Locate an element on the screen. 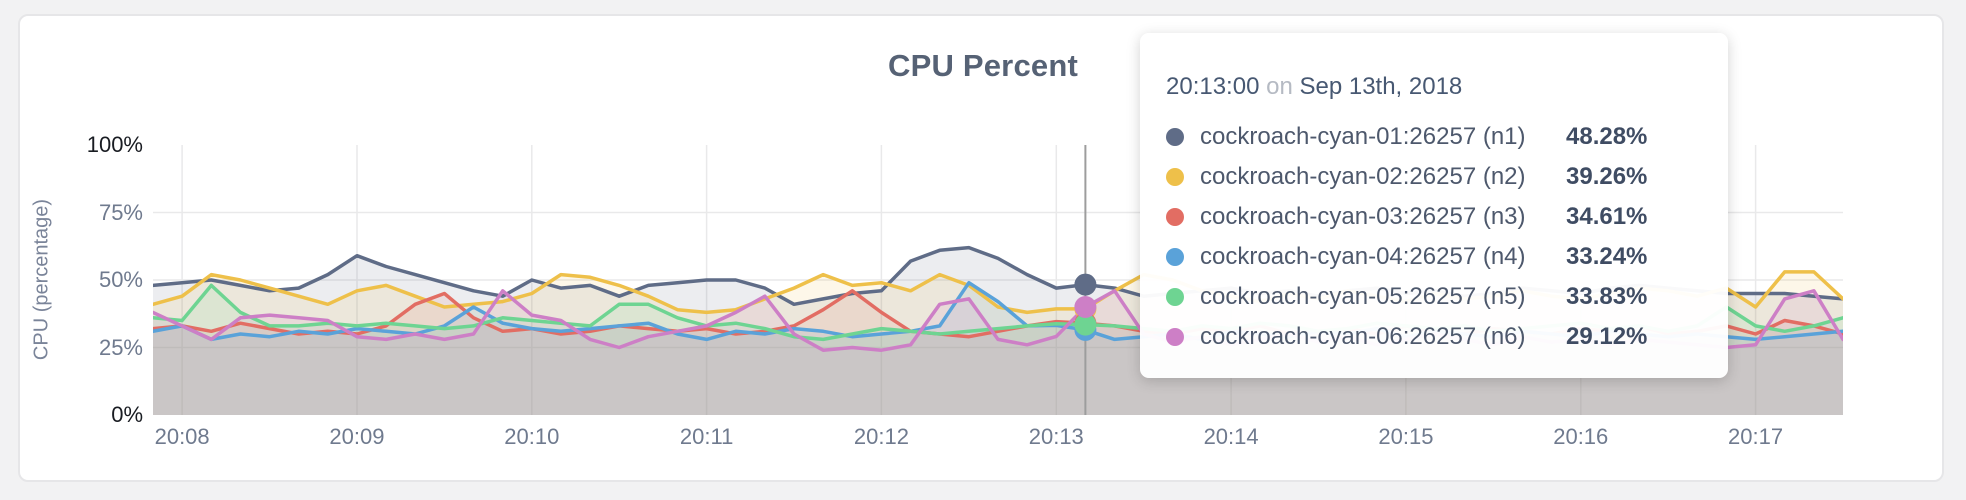 Image resolution: width=1966 pixels, height=500 pixels. hover-dot-n1 is located at coordinates (1085, 284).